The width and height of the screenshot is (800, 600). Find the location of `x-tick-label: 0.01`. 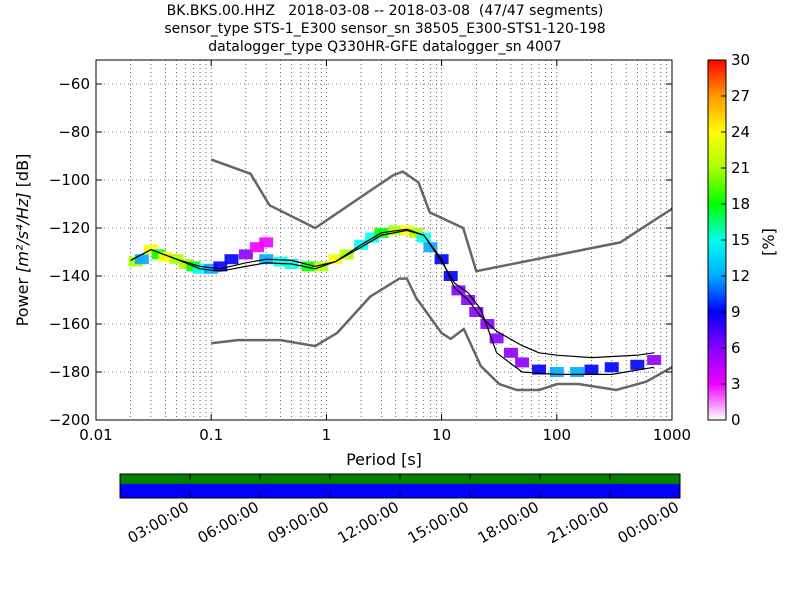

x-tick-label: 0.01 is located at coordinates (95, 435).